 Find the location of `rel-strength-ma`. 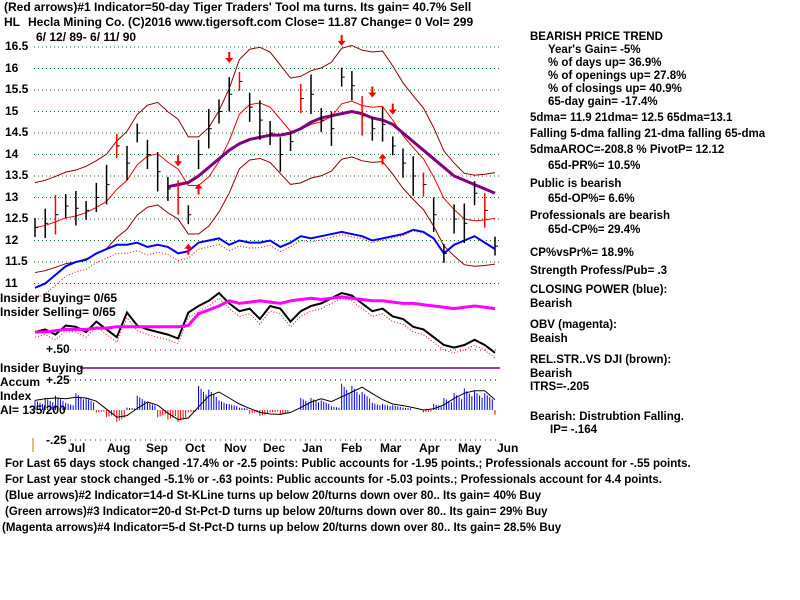

rel-strength-ma is located at coordinates (265, 328).